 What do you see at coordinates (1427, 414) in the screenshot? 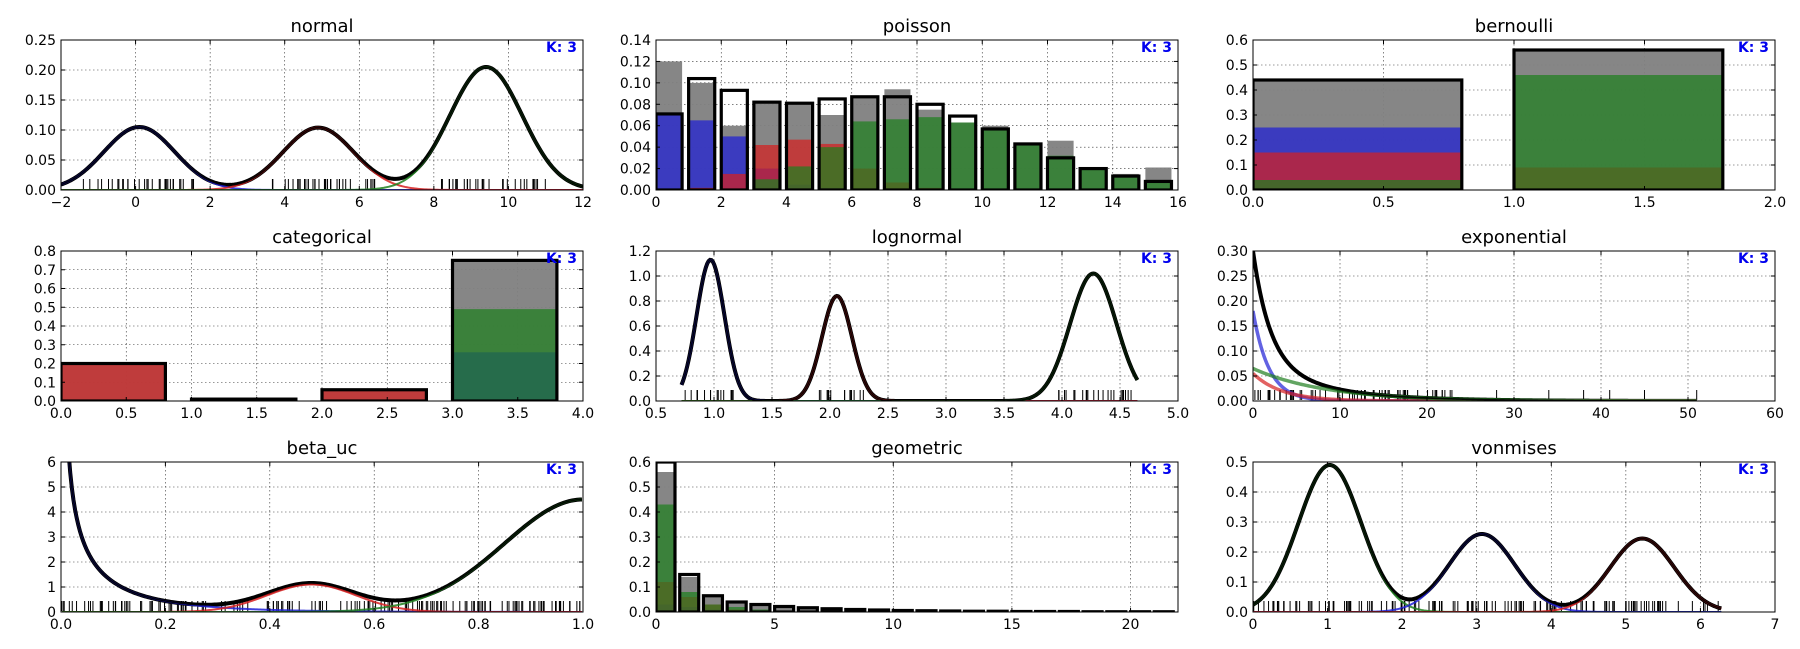
I see `x-tick-label: 20` at bounding box center [1427, 414].